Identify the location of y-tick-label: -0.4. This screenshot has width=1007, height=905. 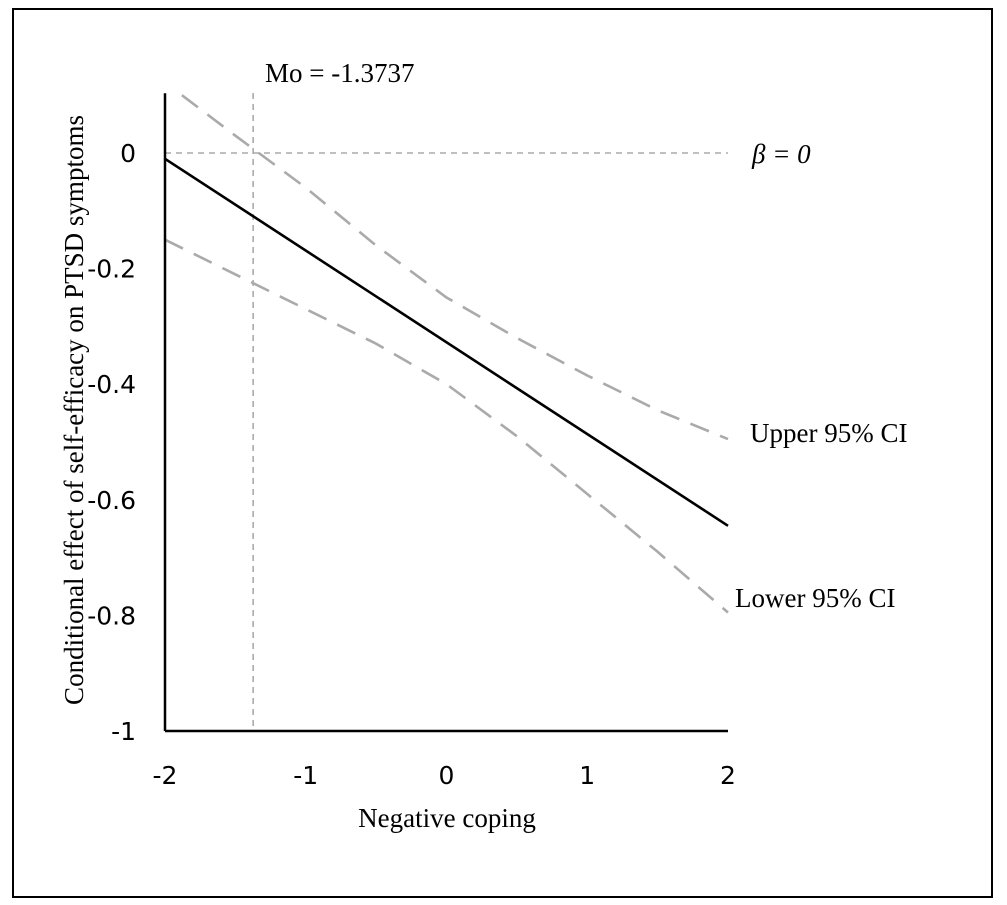
(111, 384).